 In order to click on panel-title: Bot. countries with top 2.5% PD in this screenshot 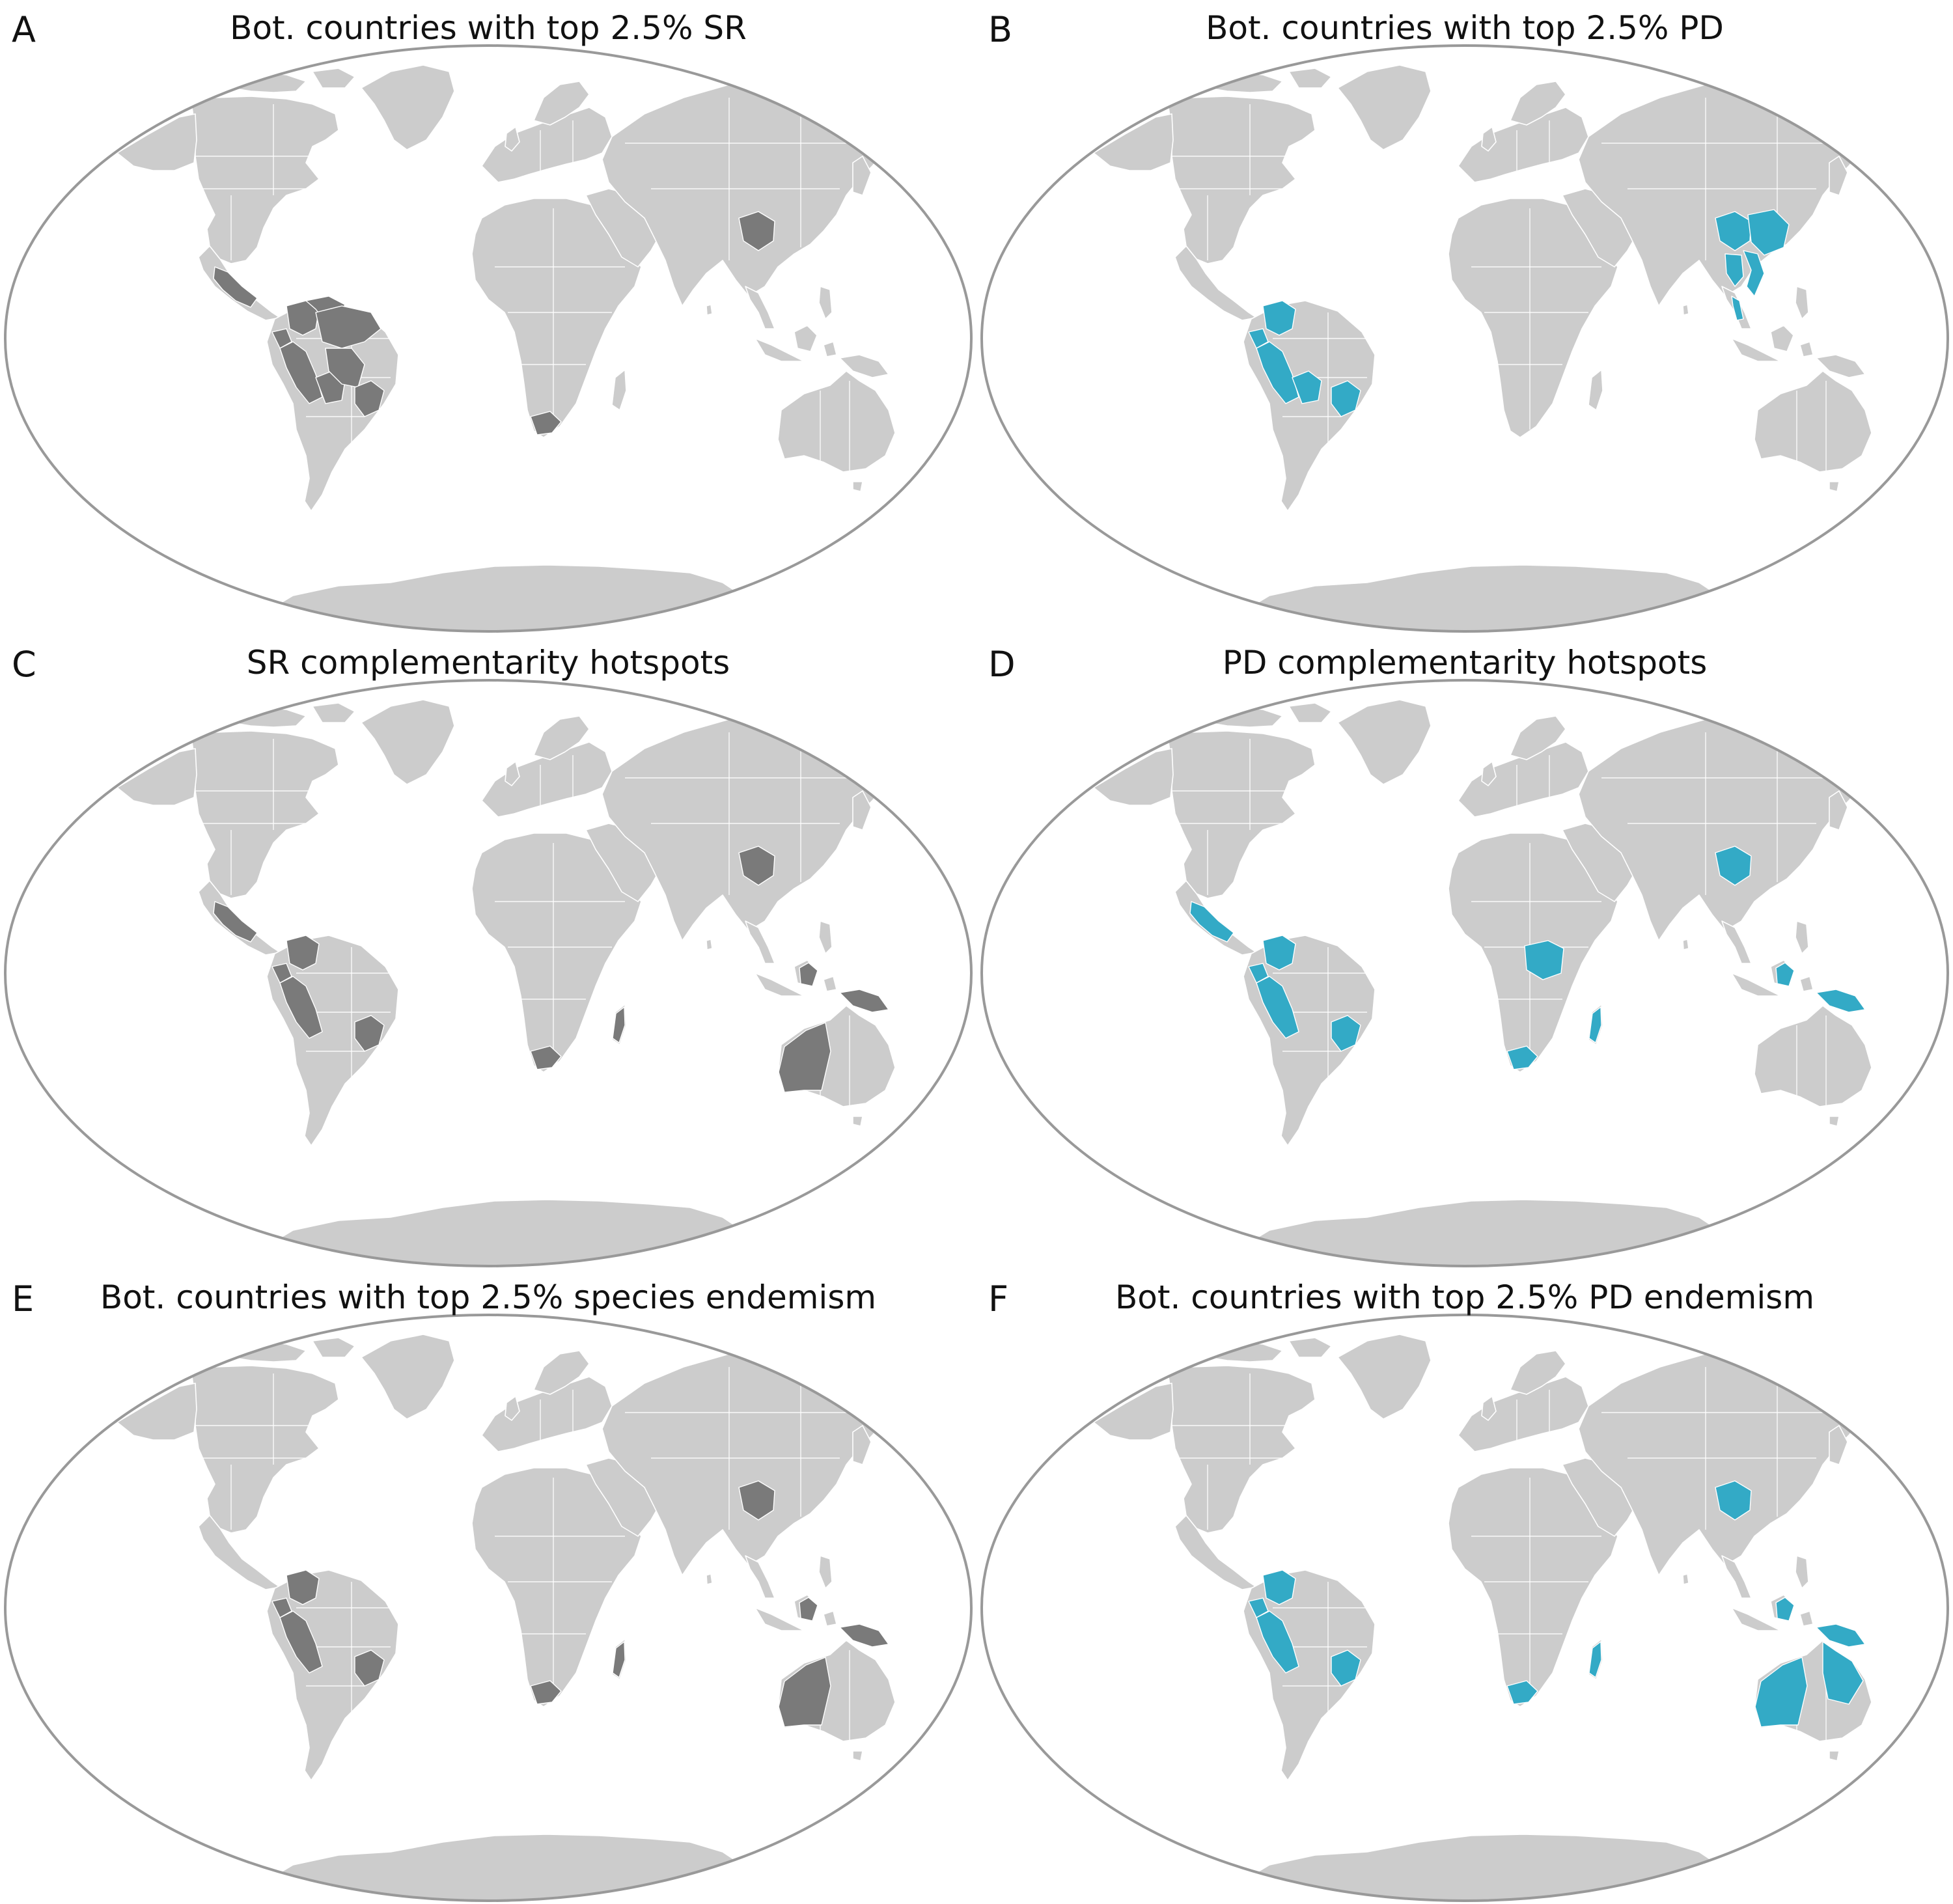, I will do `click(1465, 28)`.